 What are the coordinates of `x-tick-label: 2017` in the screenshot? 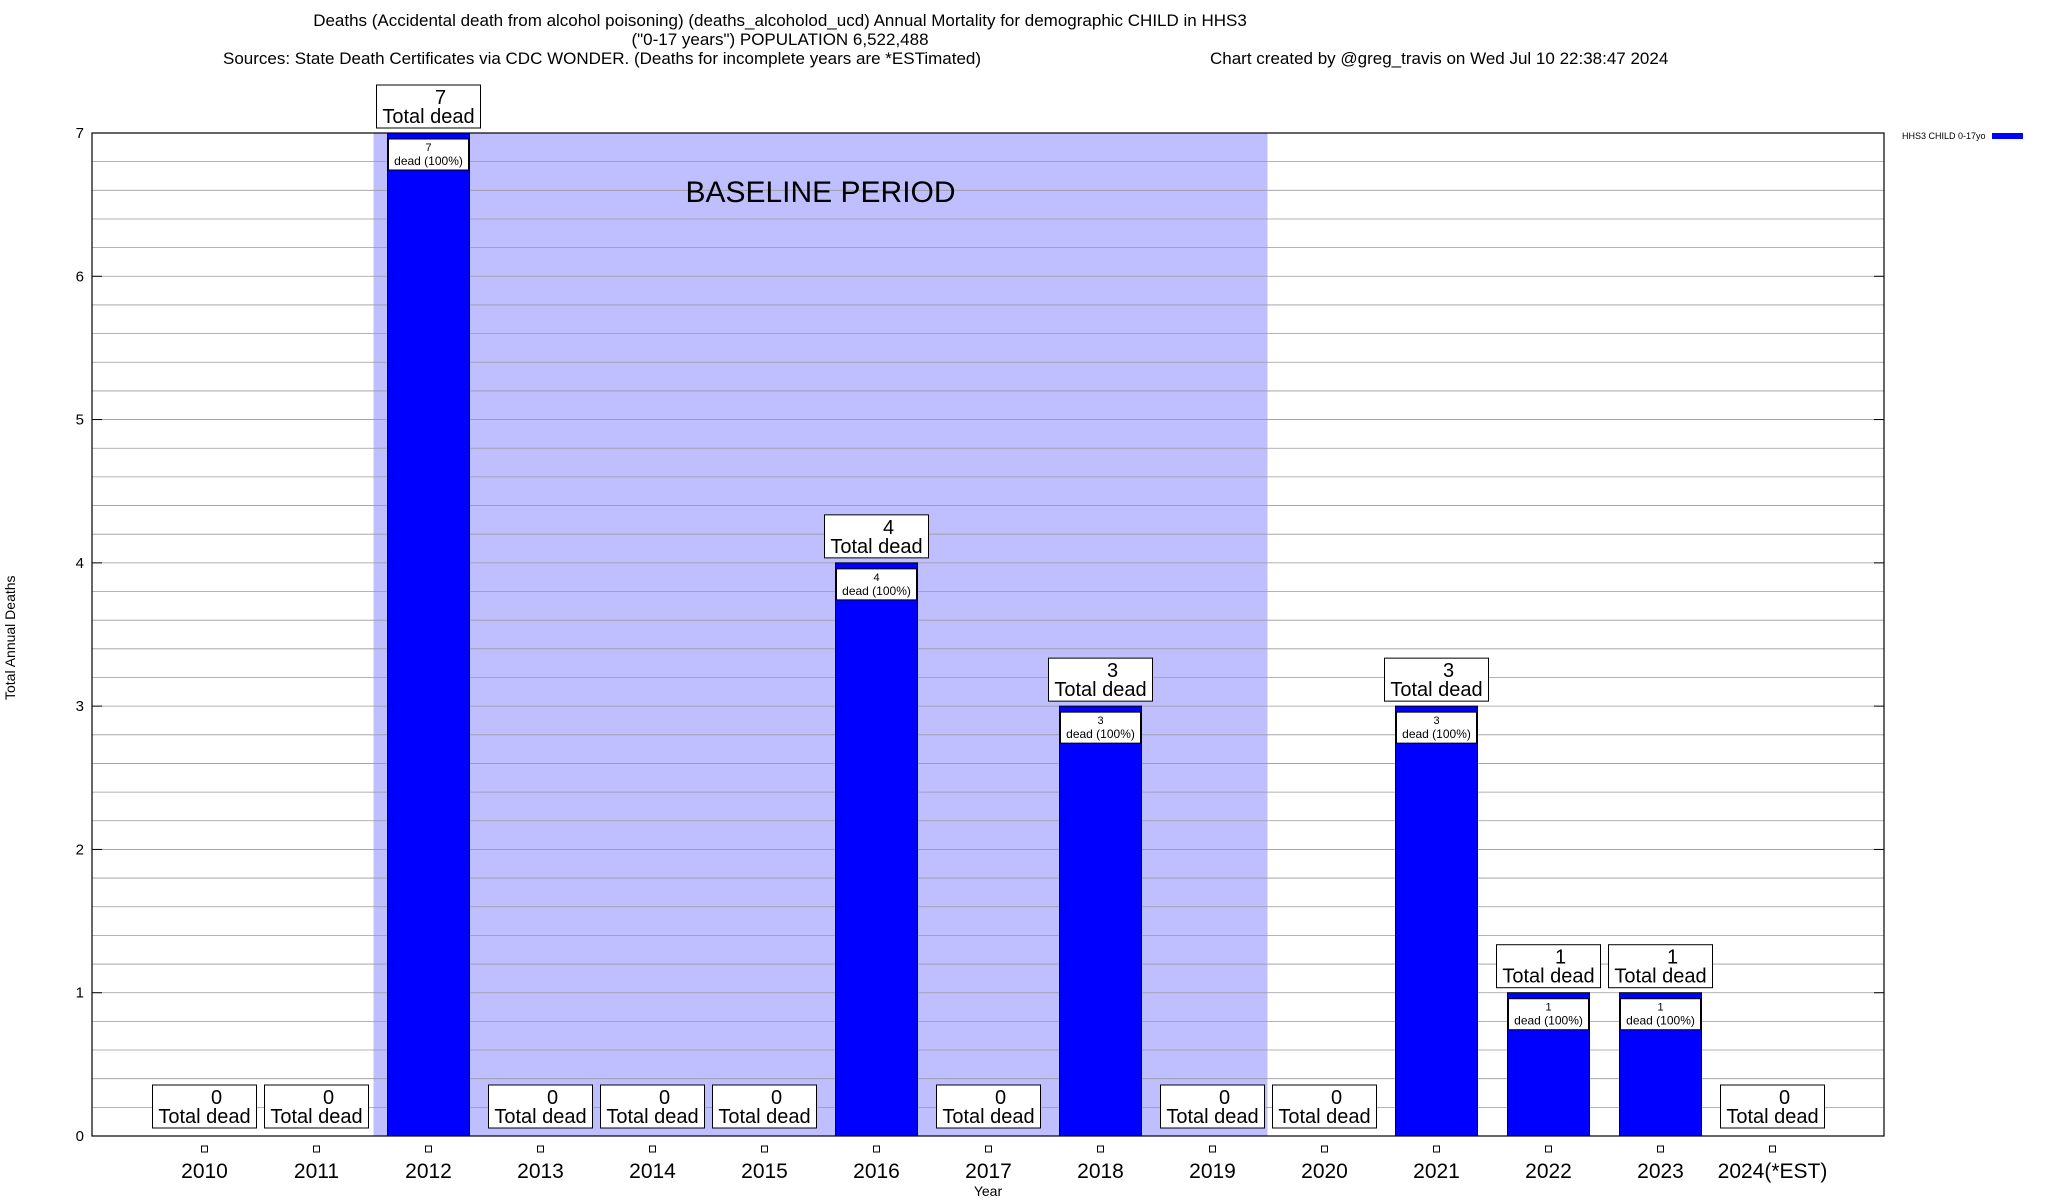 It's located at (988, 1171).